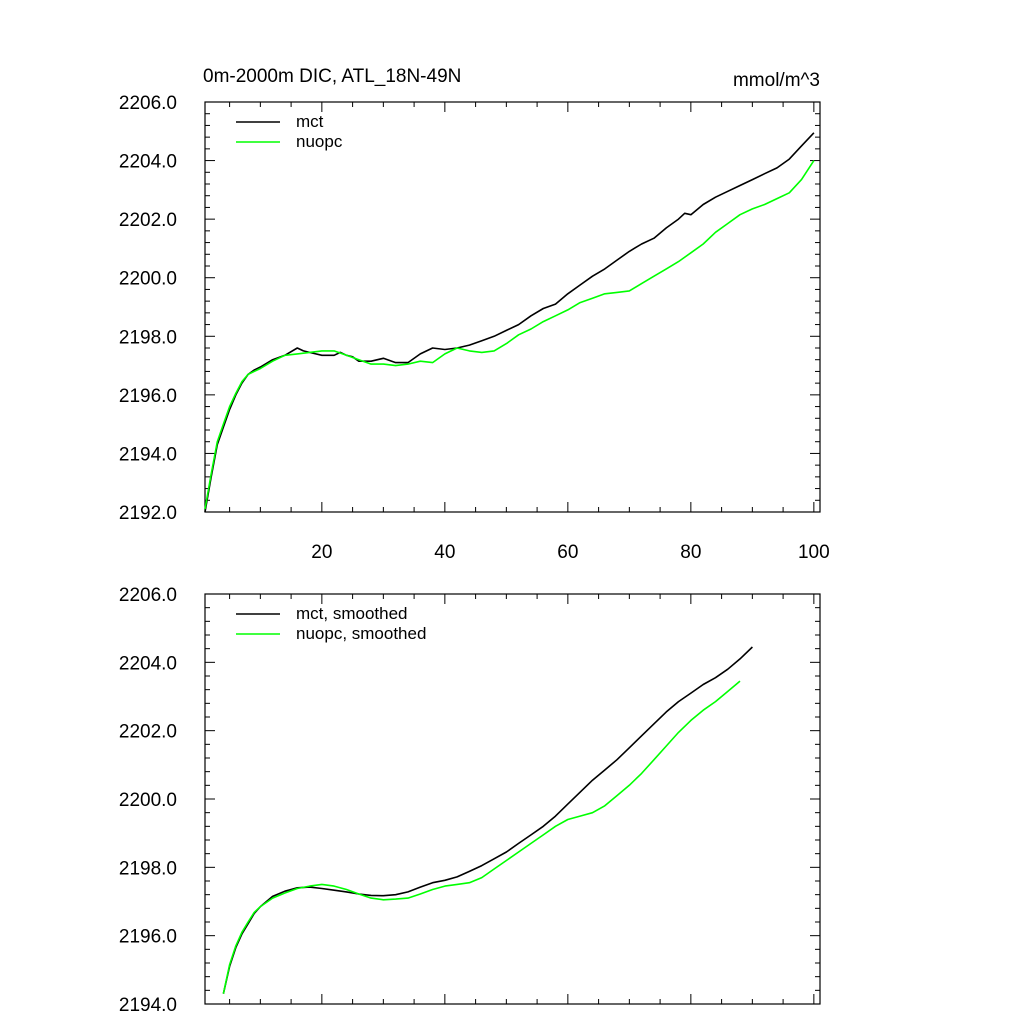 This screenshot has height=1024, width=1024. Describe the element at coordinates (321, 552) in the screenshot. I see `x-tick-label: 20` at that location.